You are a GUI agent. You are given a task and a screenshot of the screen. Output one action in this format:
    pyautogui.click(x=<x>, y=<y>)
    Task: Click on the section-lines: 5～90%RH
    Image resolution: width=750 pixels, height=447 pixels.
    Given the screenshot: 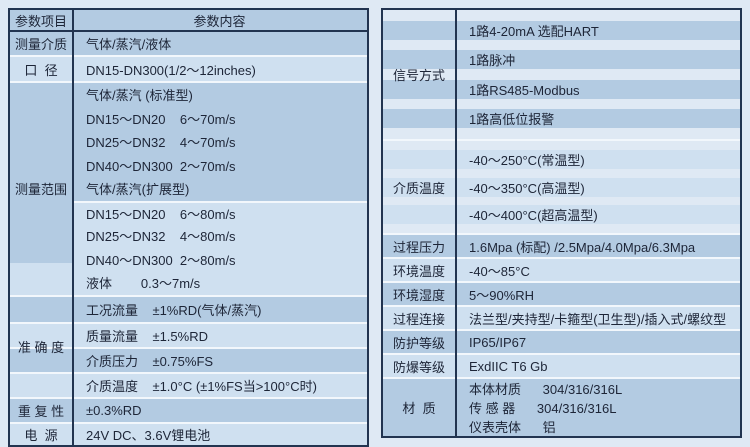 What is the action you would take?
    pyautogui.click(x=561, y=294)
    